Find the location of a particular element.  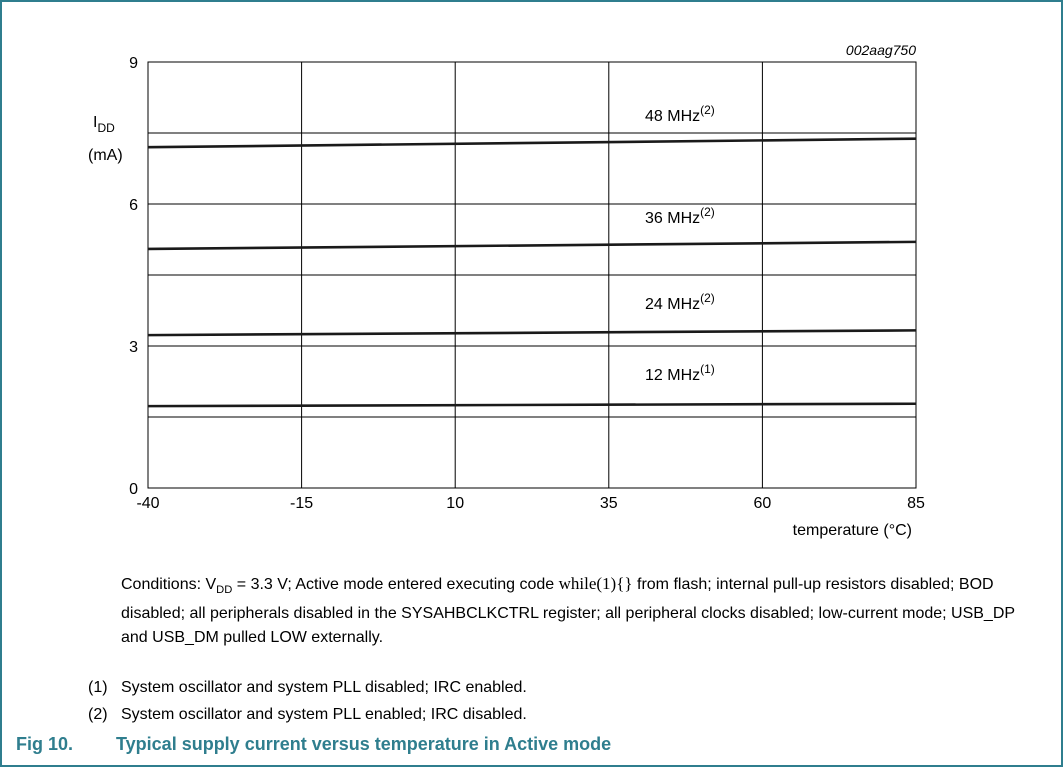

x-axis-label: temperature (°C) is located at coordinates (852, 530).